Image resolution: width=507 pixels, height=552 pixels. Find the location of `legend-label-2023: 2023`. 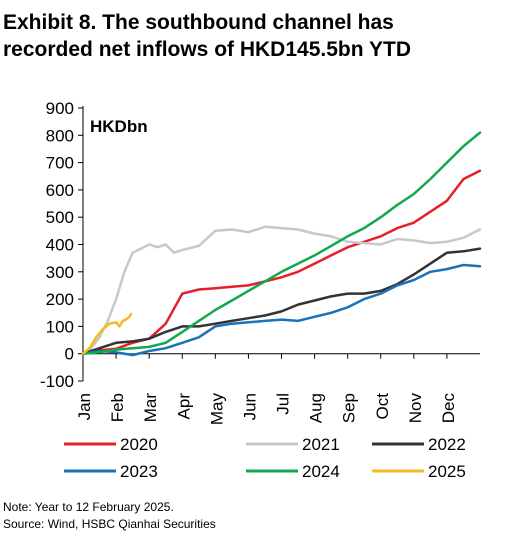

legend-label-2023: 2023 is located at coordinates (139, 471).